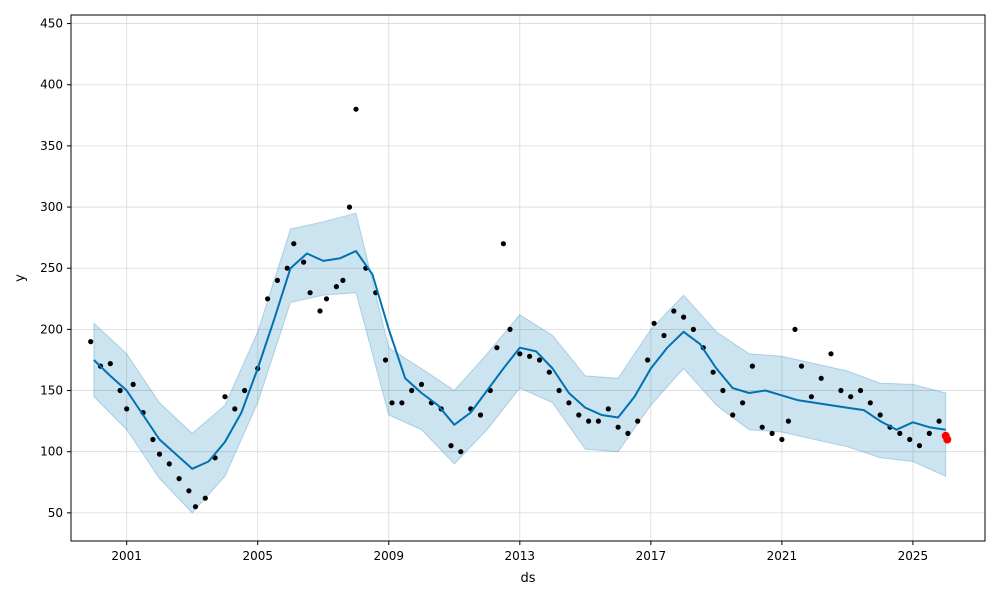  Describe the element at coordinates (126, 556) in the screenshot. I see `x-tick-label: 2001` at that location.